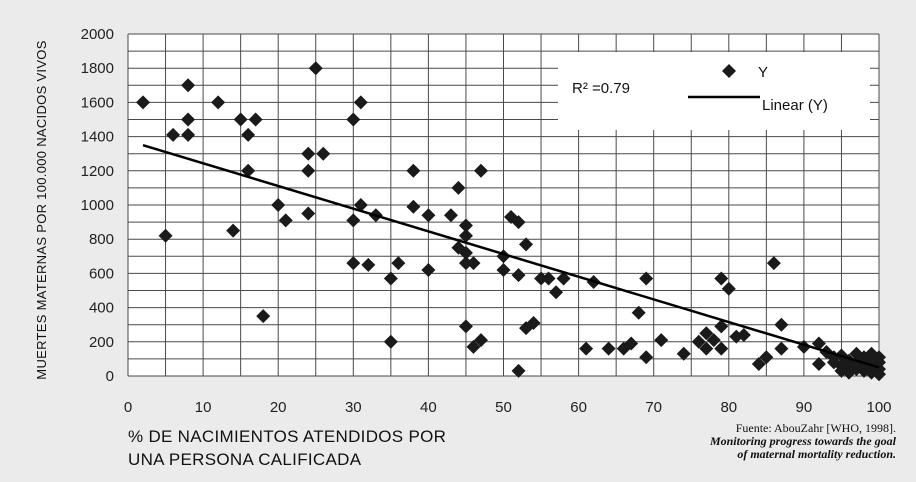  What do you see at coordinates (97, 102) in the screenshot?
I see `y-tick-label: 1600` at bounding box center [97, 102].